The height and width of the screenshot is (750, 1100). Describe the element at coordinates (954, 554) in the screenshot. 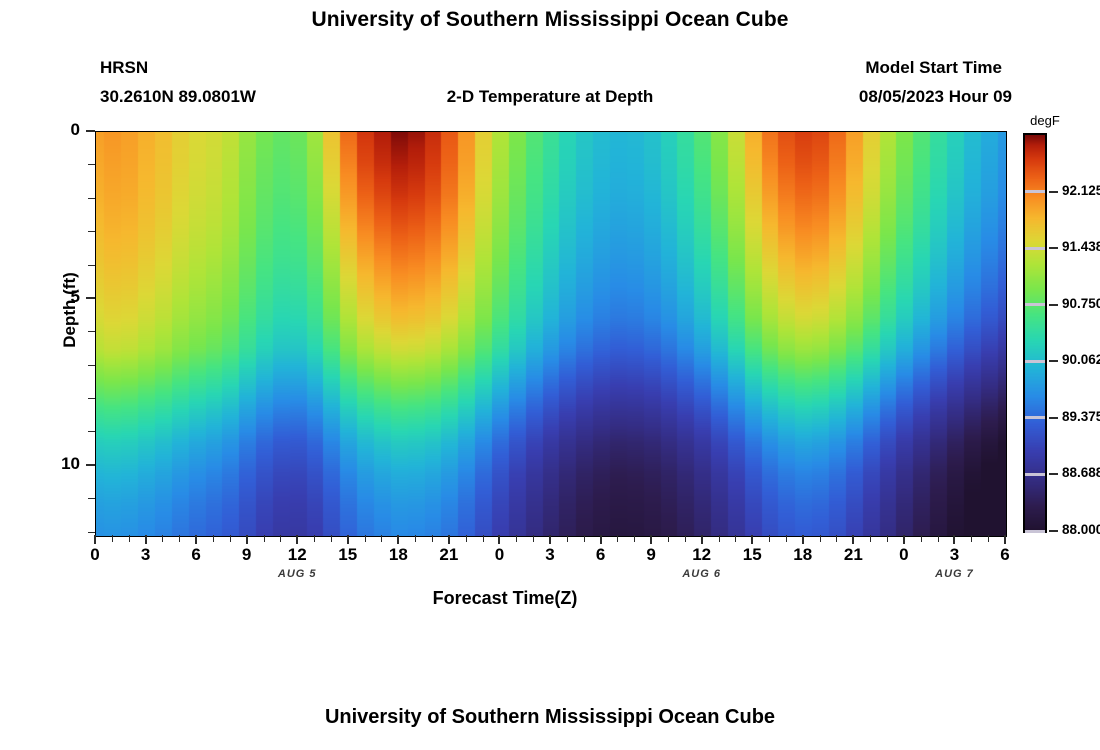

I see `x-axis-tick-label: 3` at that location.